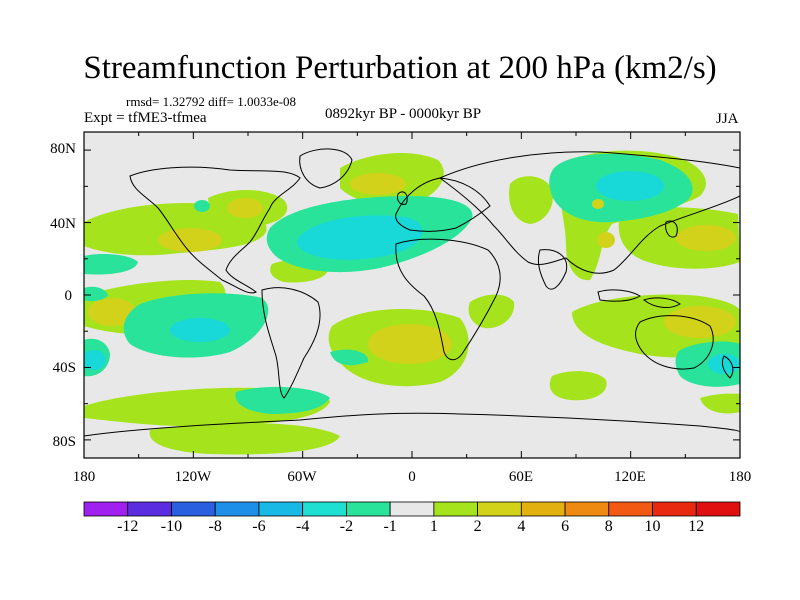 This screenshot has width=800, height=600. Describe the element at coordinates (64, 442) in the screenshot. I see `lat-label-80s: 80S` at that location.